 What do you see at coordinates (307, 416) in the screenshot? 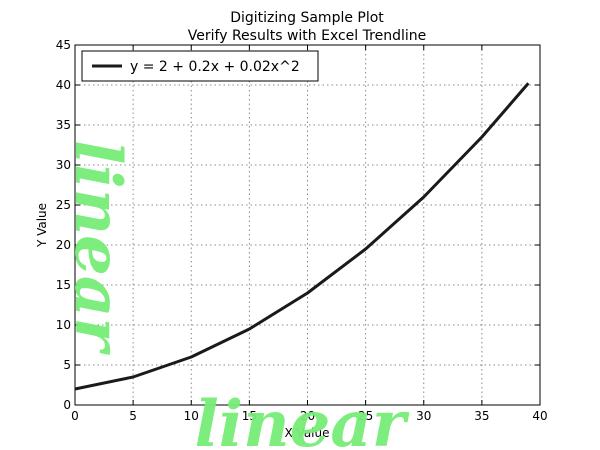
I see `x-tick-label: 20` at bounding box center [307, 416].